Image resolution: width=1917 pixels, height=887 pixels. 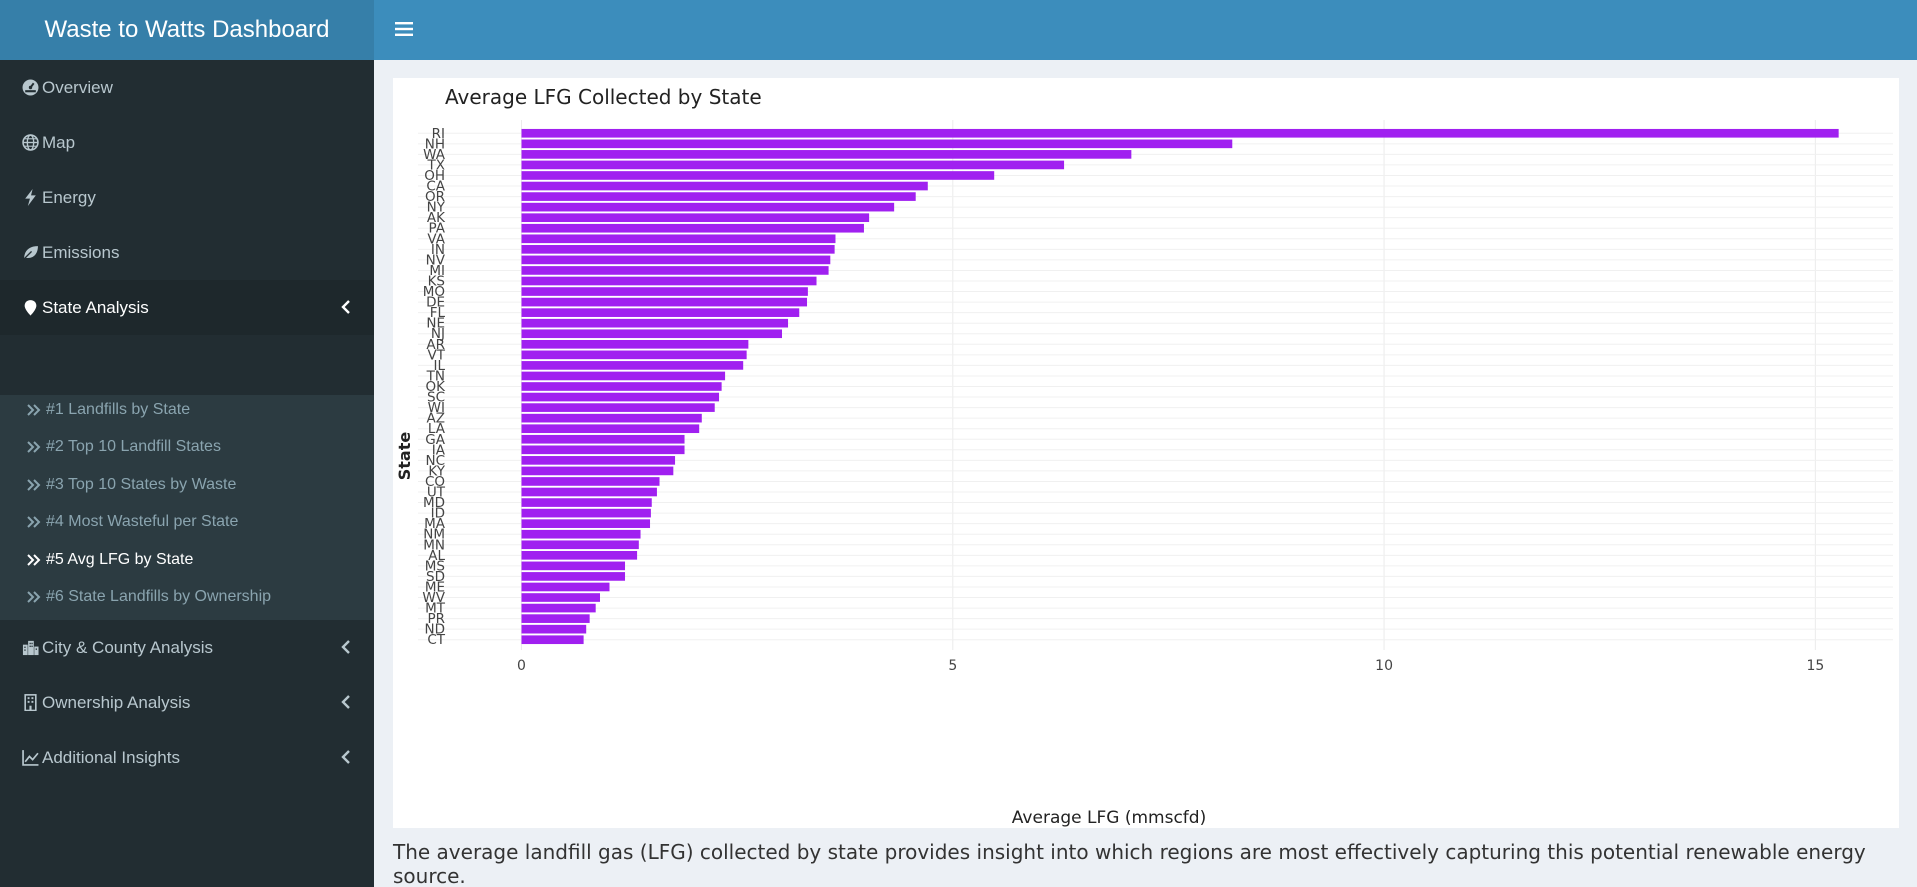 I want to click on y-tick-label: IA, so click(x=439, y=450).